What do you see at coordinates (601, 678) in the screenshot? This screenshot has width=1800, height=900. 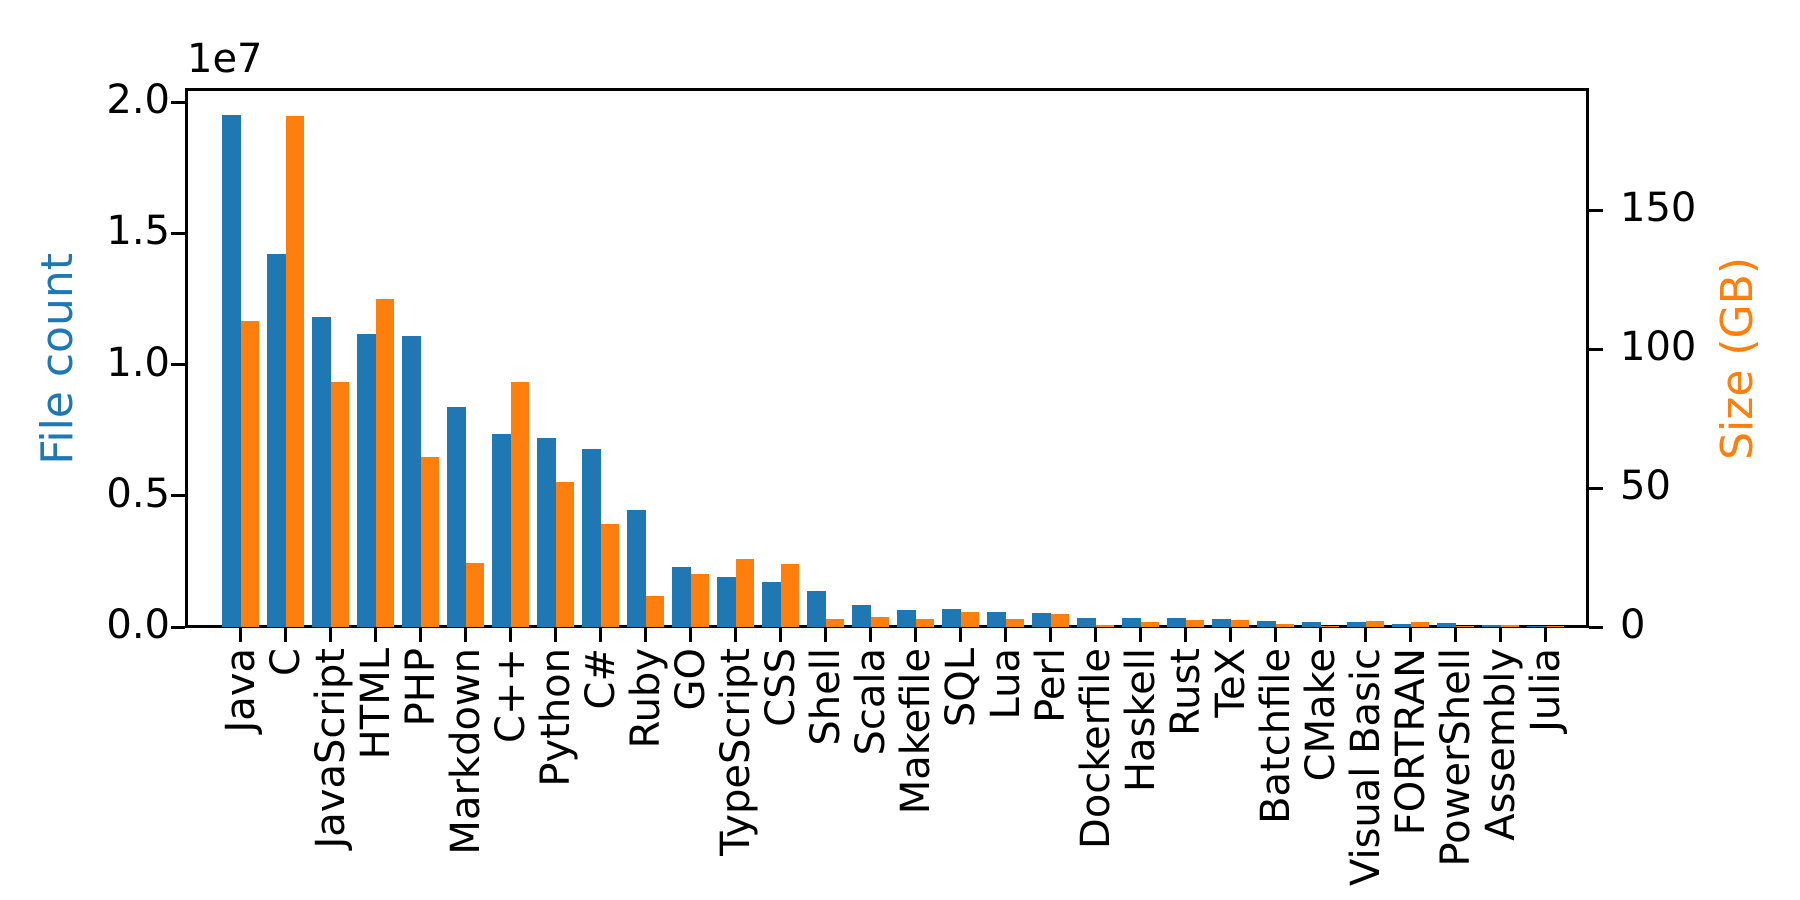 I see `x-label-cell-c: C#` at bounding box center [601, 678].